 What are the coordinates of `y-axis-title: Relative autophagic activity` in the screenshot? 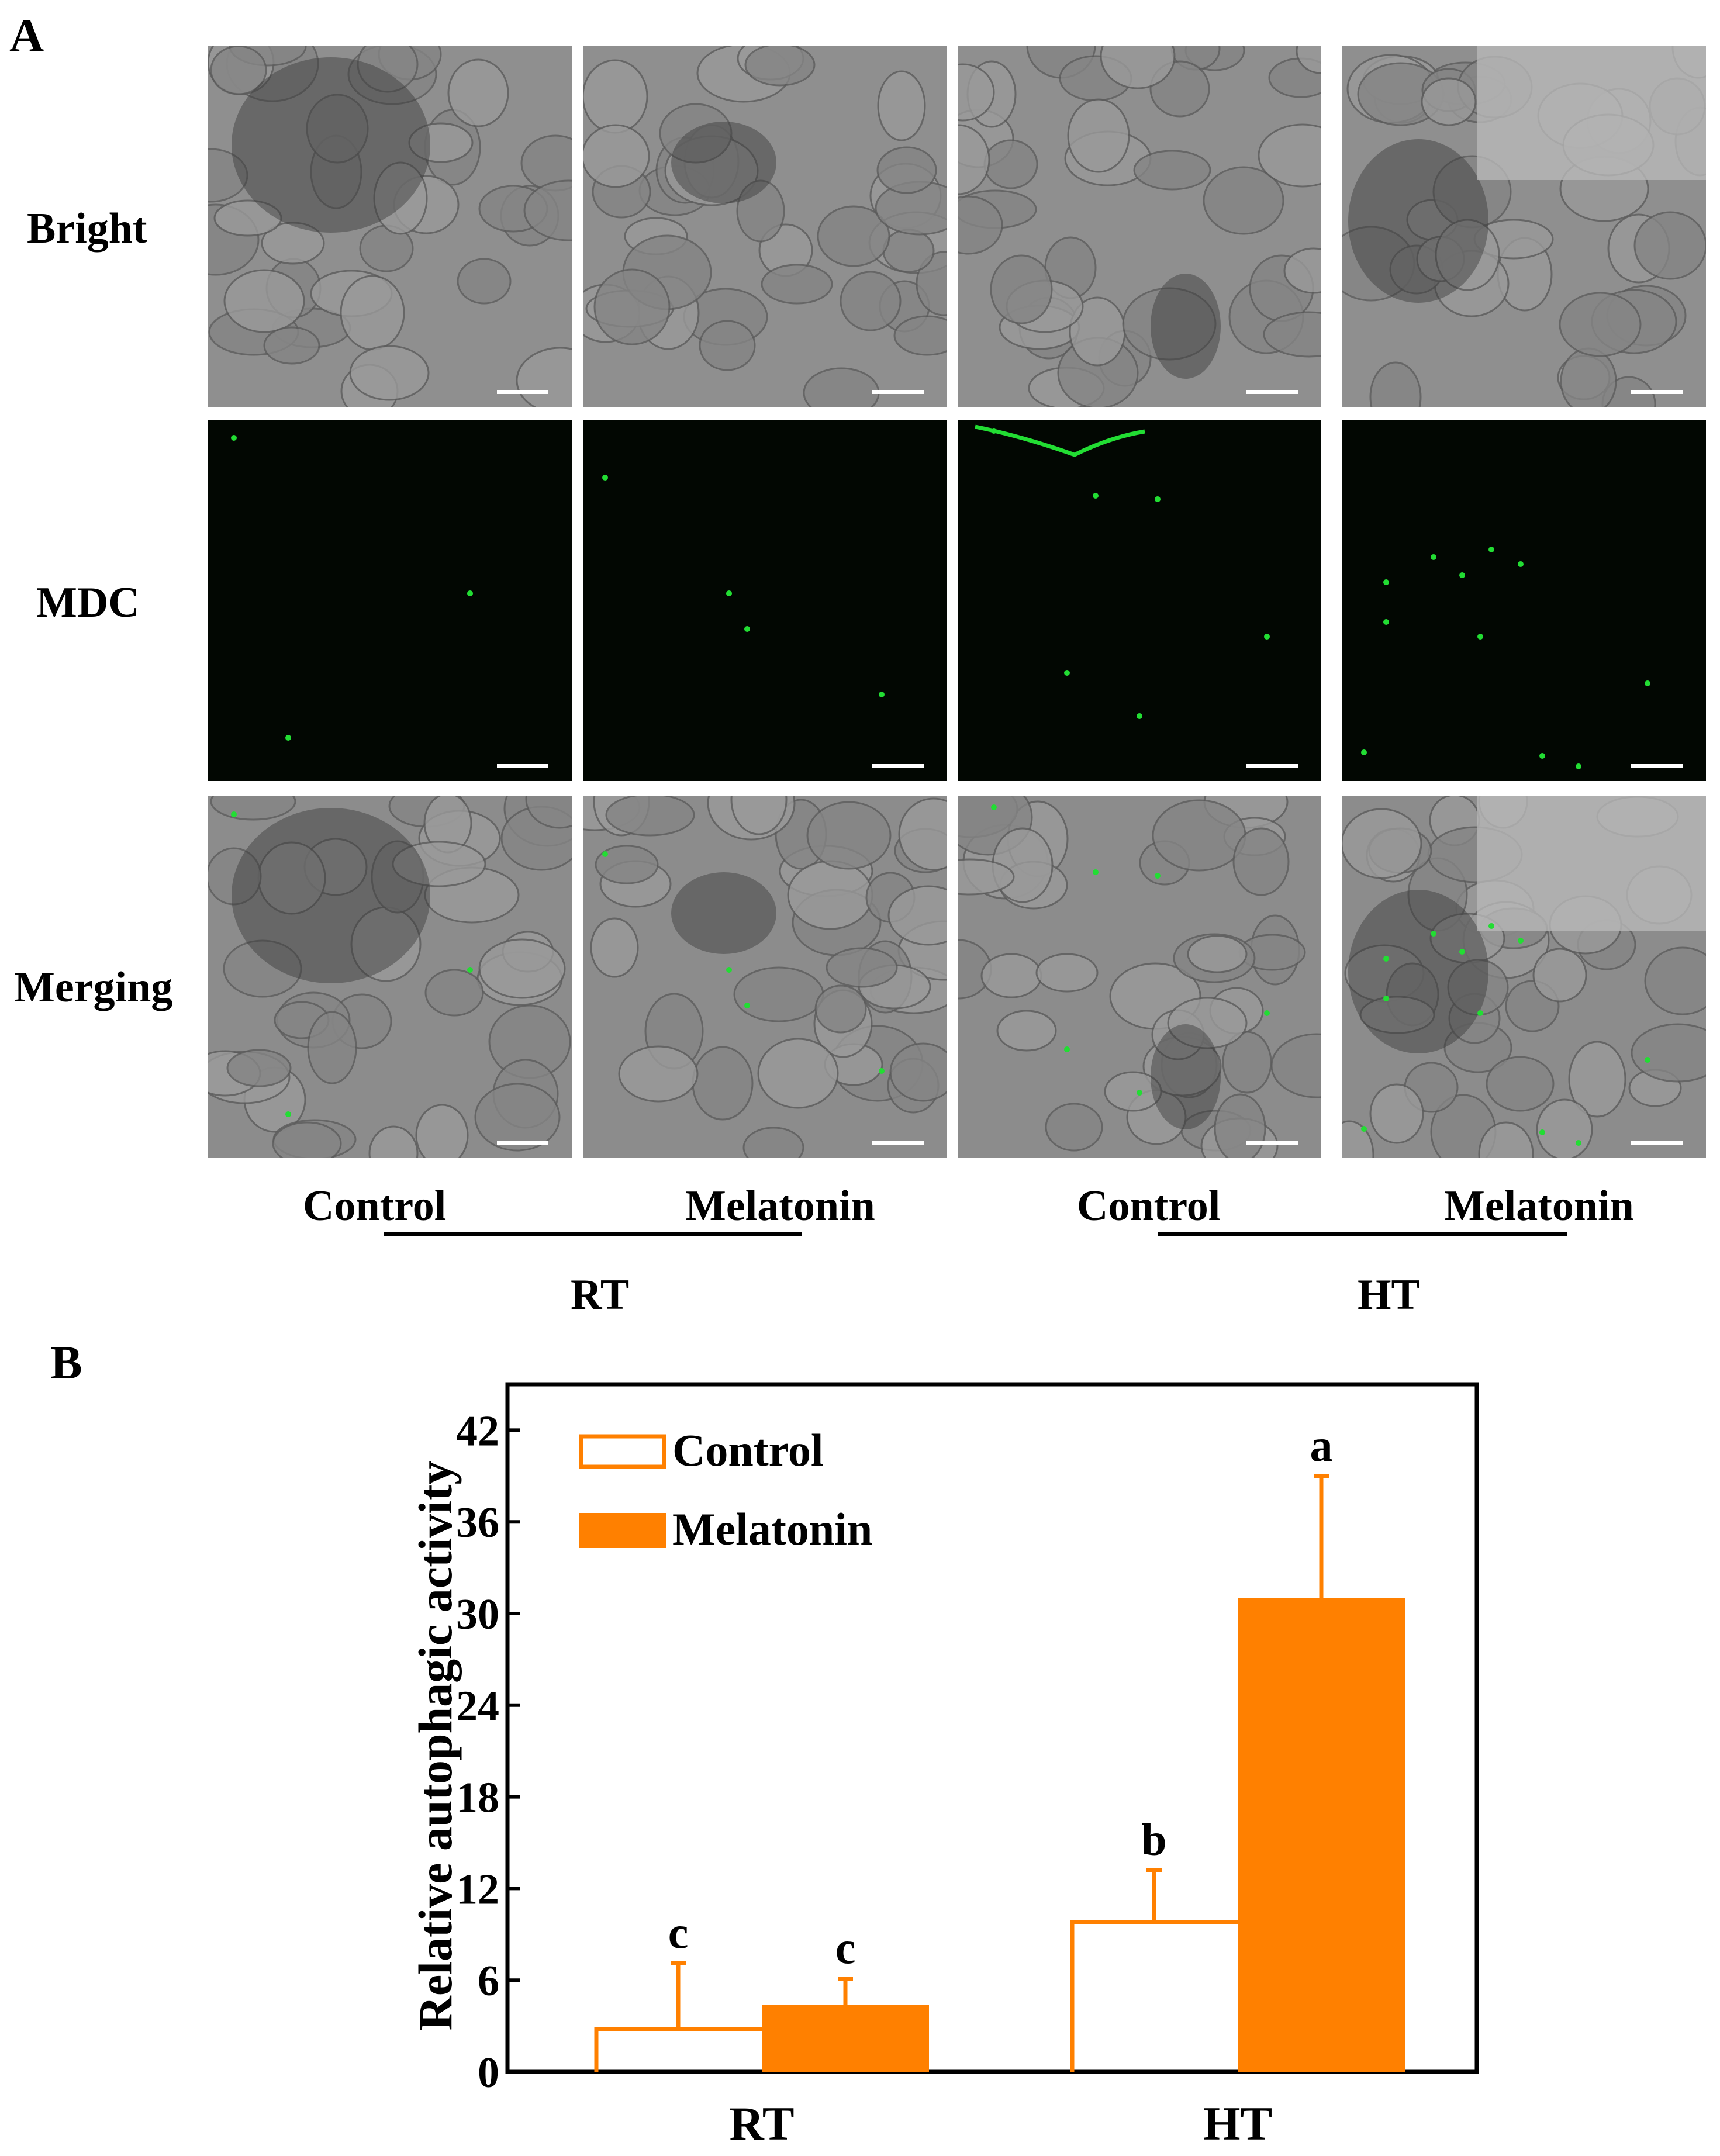 It's located at (436, 1746).